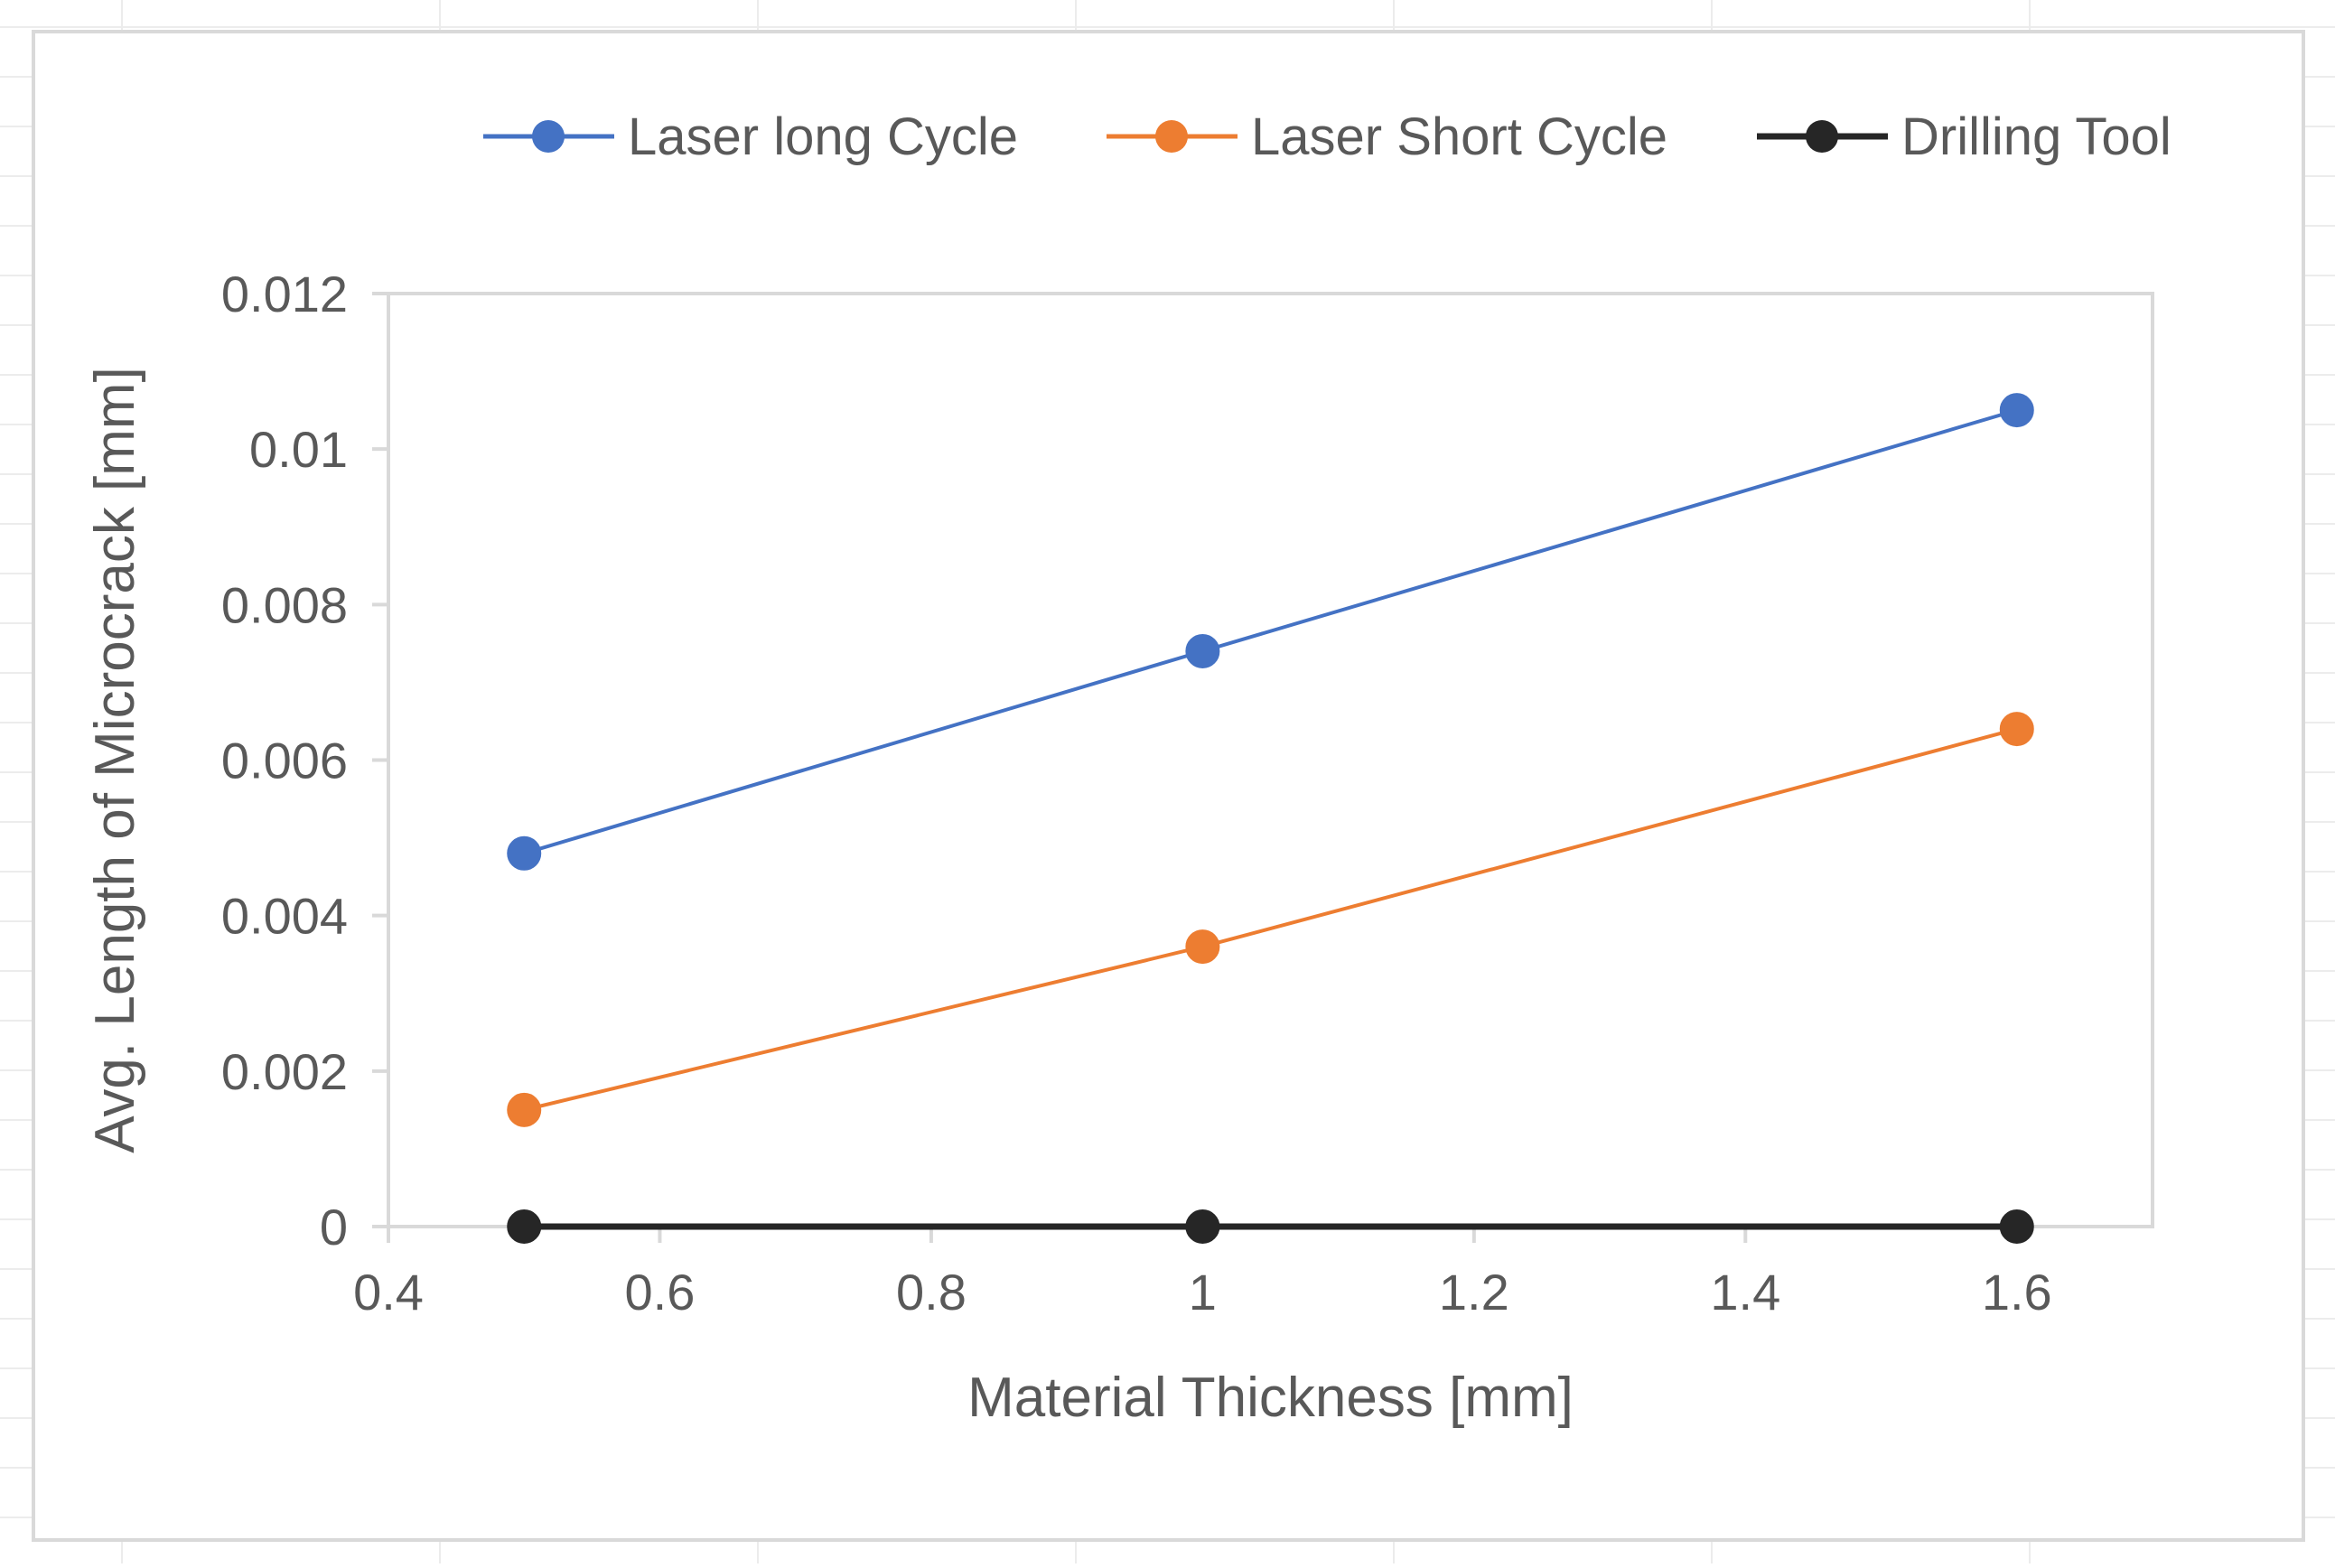 This screenshot has height=1568, width=2335. Describe the element at coordinates (1745, 1292) in the screenshot. I see `x-tick-label: 1.4` at that location.